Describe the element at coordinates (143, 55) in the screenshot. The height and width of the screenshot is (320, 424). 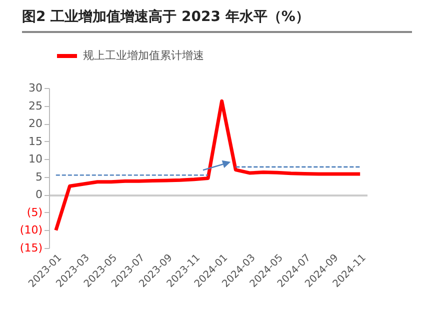
I see `legend-label: 规上工业增加值累计增速` at that location.